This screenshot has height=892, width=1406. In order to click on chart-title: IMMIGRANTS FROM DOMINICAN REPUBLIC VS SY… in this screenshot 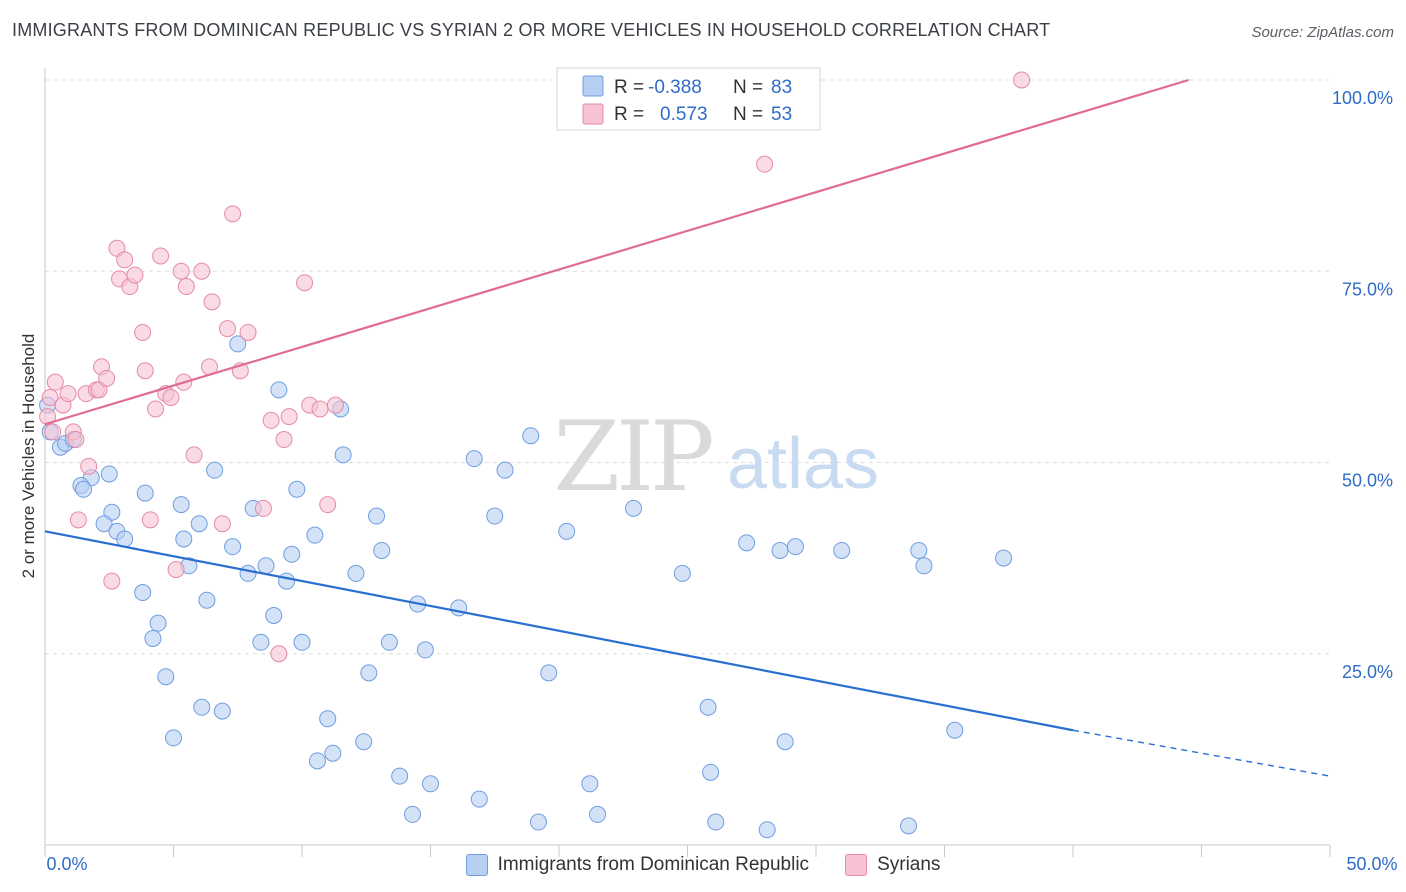, I will do `click(531, 30)`.